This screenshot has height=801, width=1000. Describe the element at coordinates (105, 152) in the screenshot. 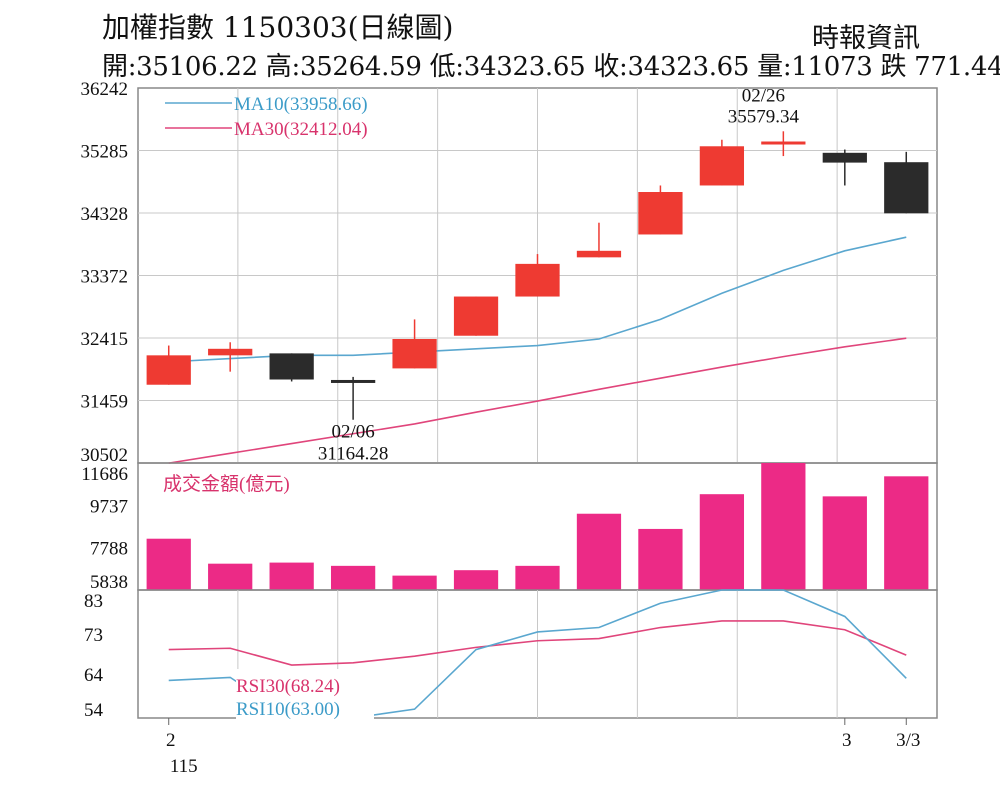

I see `price-tick-label: 35285` at that location.